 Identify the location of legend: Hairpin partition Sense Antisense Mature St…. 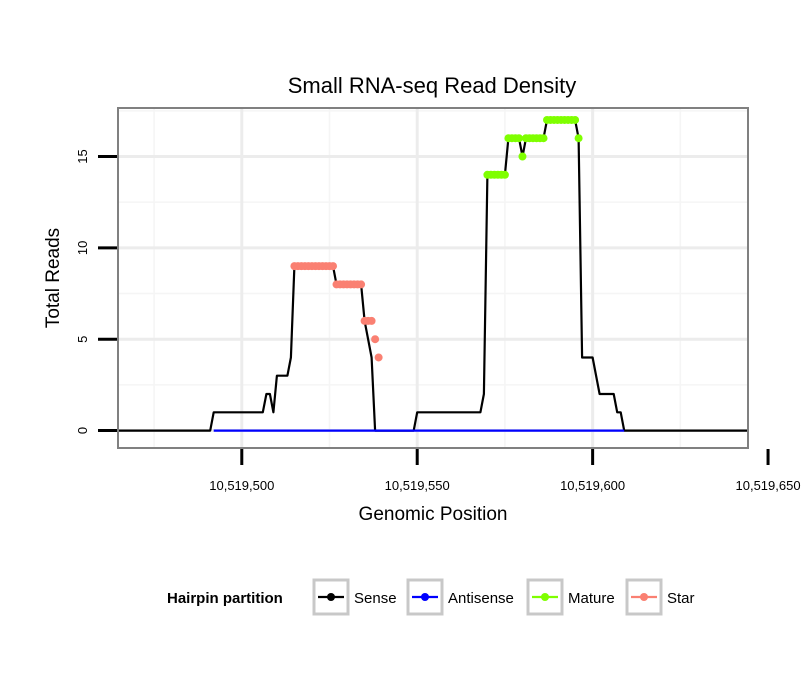
(431, 597).